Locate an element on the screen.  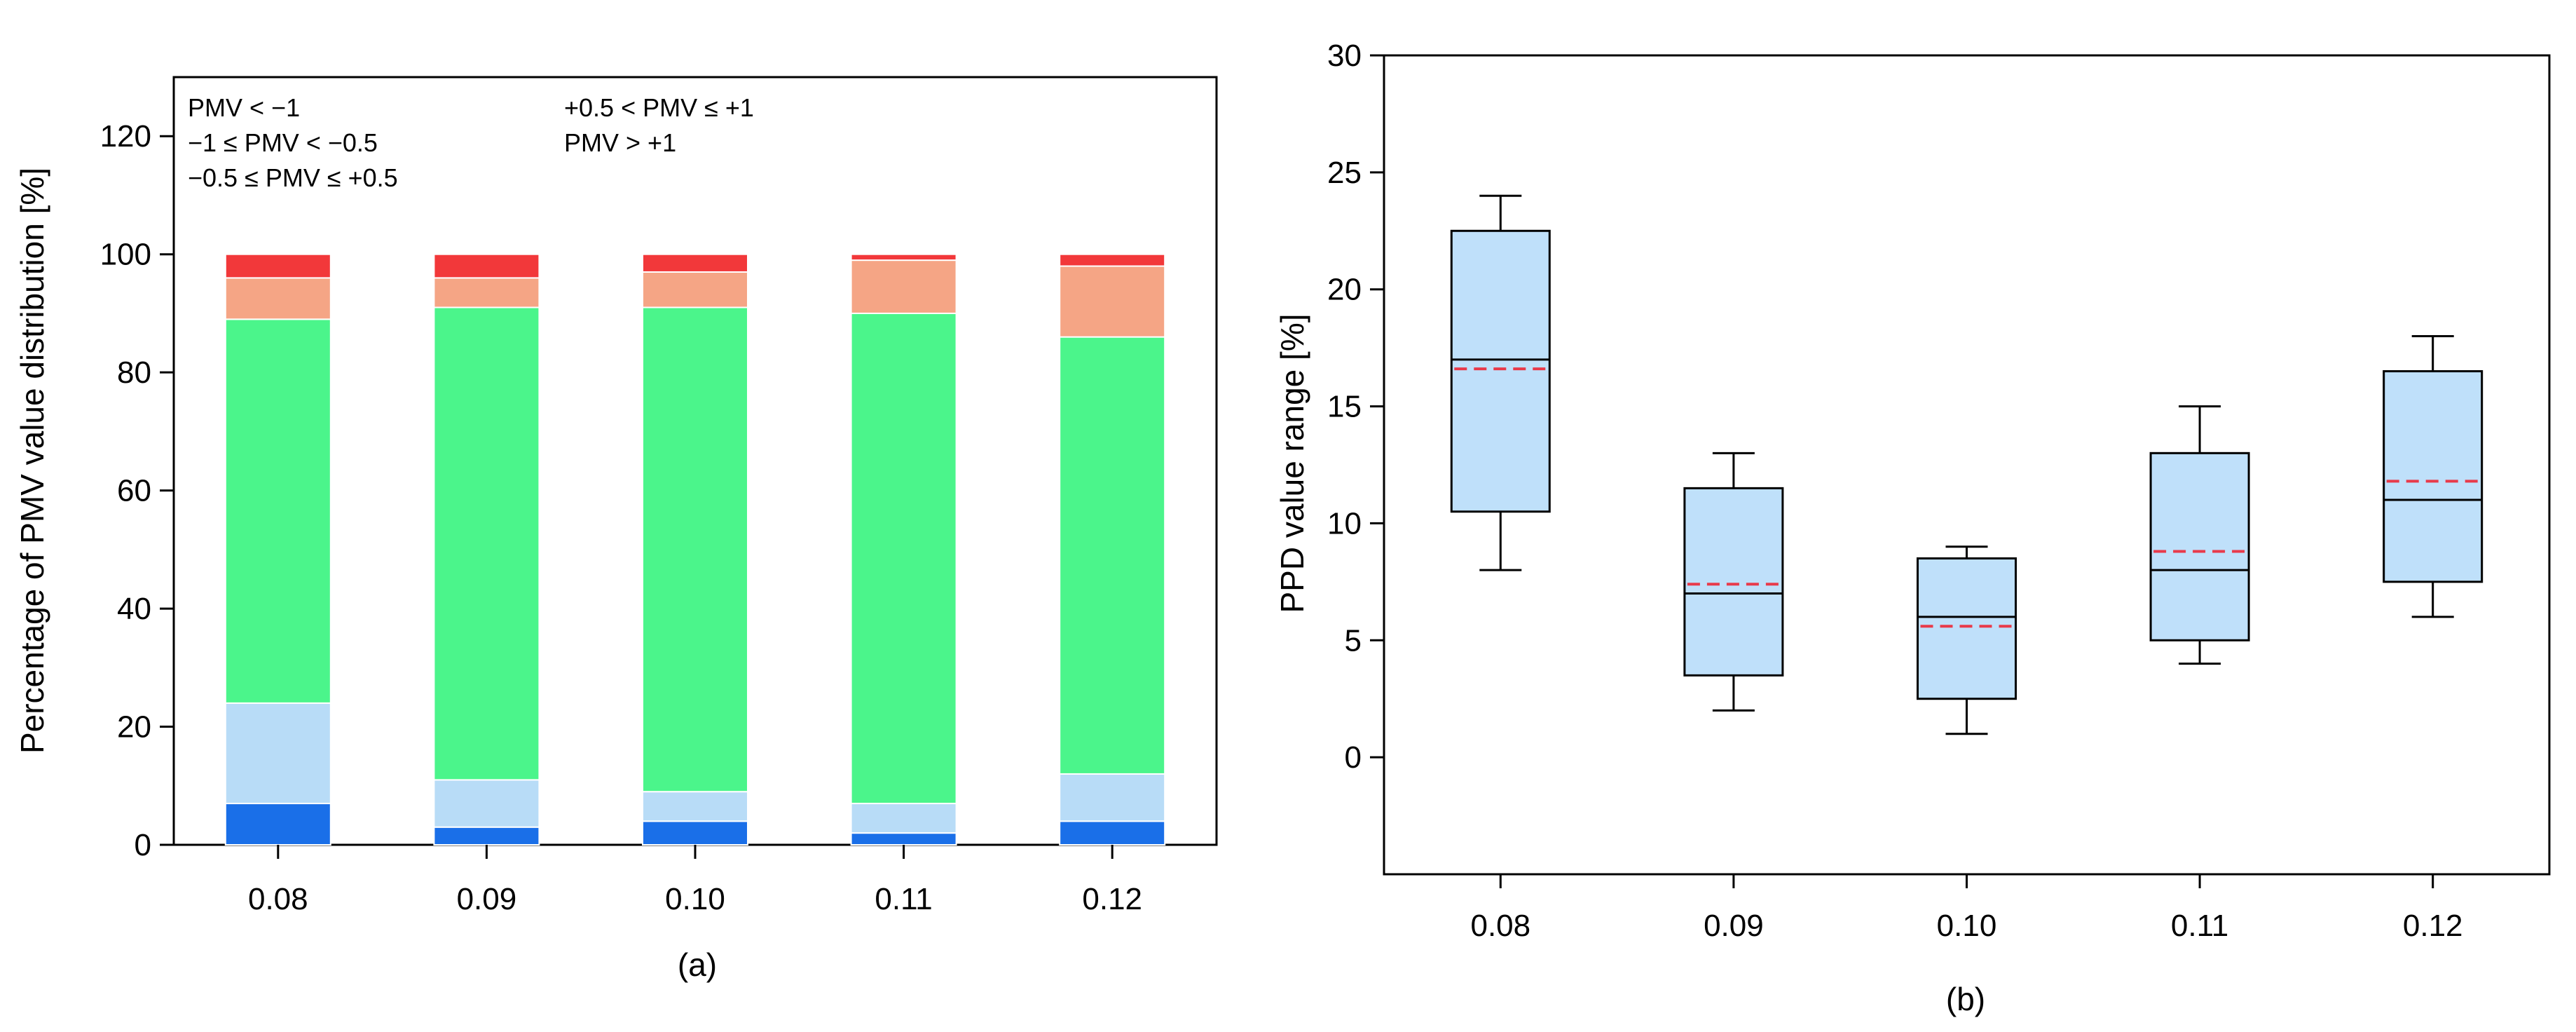
y-tick-label: 60 is located at coordinates (134, 491).